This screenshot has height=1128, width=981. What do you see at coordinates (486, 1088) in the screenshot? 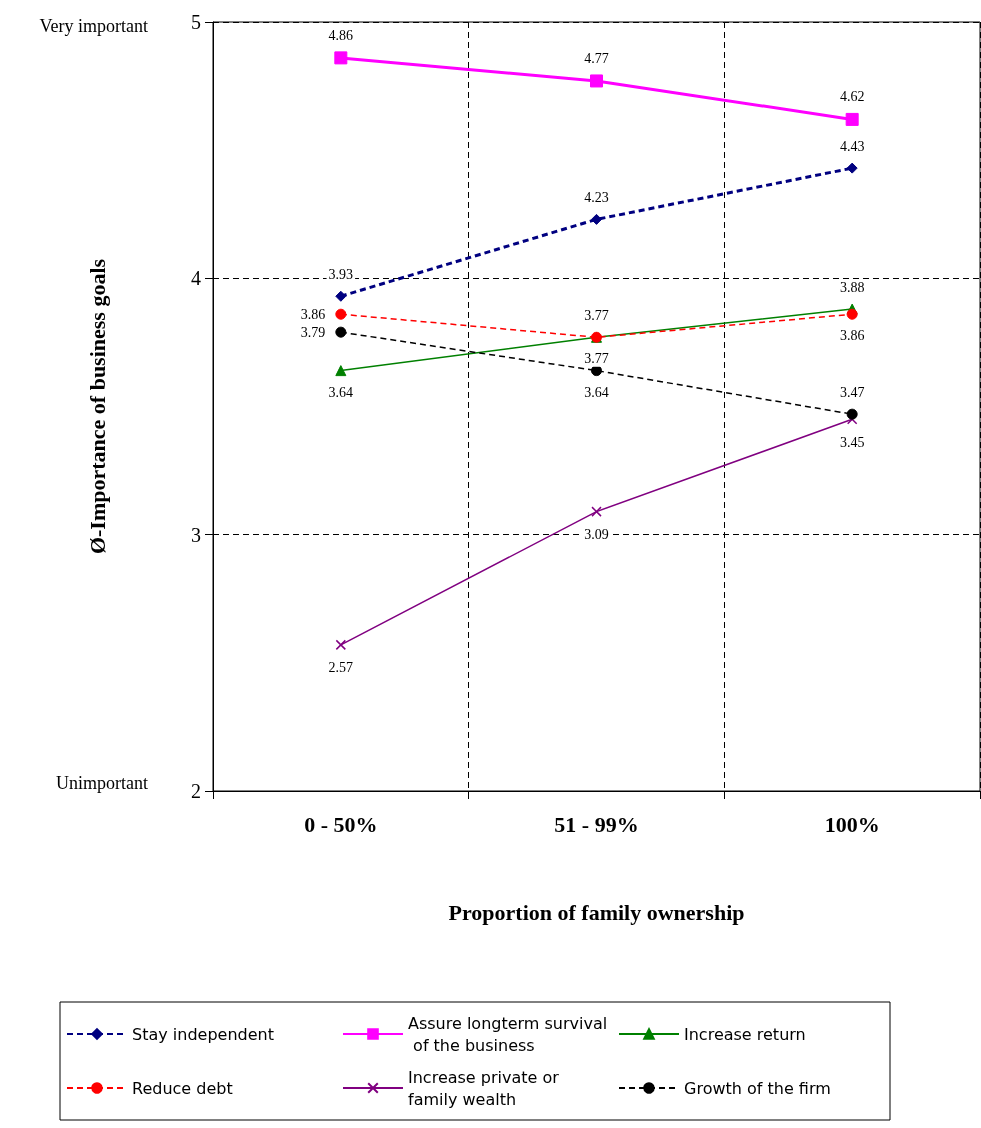
I see `legend-label: Increase private or family wealth` at bounding box center [486, 1088].